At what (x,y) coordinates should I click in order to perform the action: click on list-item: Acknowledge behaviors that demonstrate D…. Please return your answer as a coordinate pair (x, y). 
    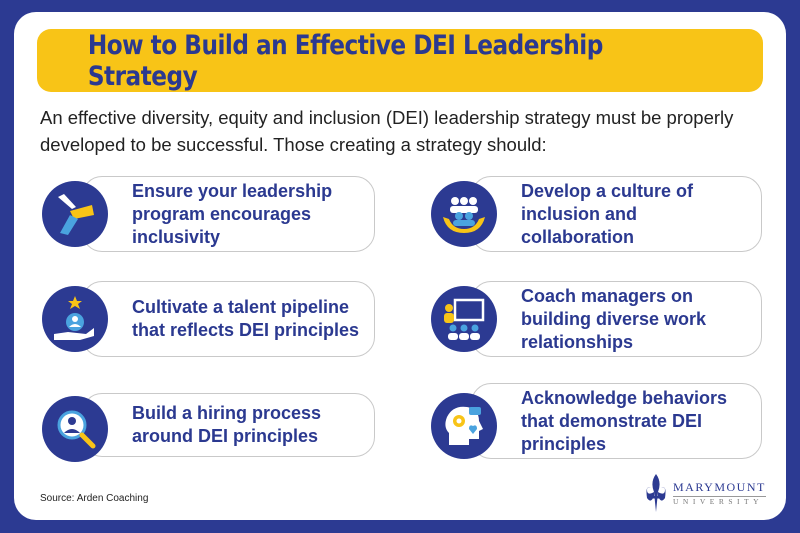
    Looking at the image, I should click on (596, 421).